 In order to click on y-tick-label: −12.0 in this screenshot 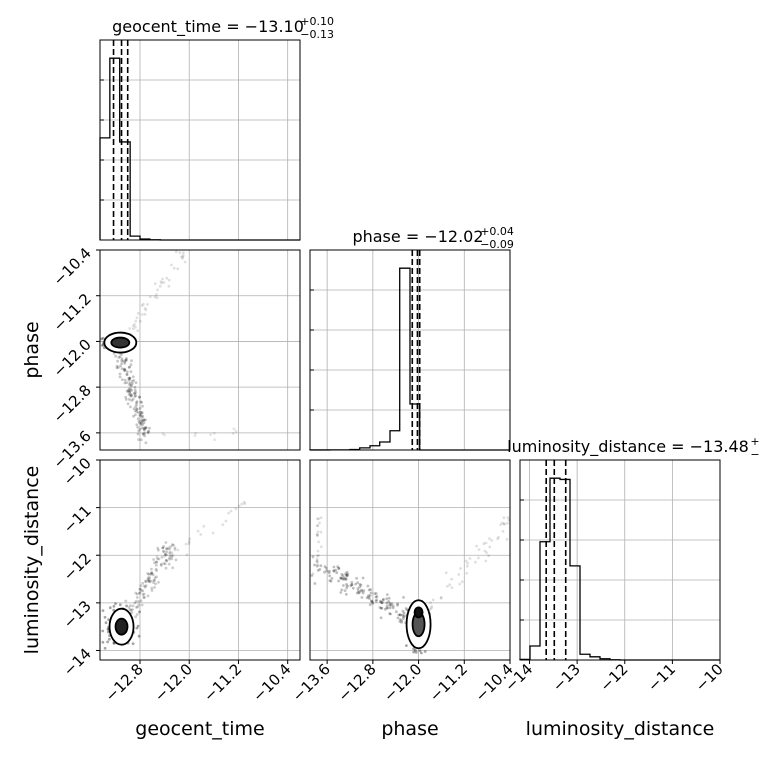, I will do `click(72, 358)`.